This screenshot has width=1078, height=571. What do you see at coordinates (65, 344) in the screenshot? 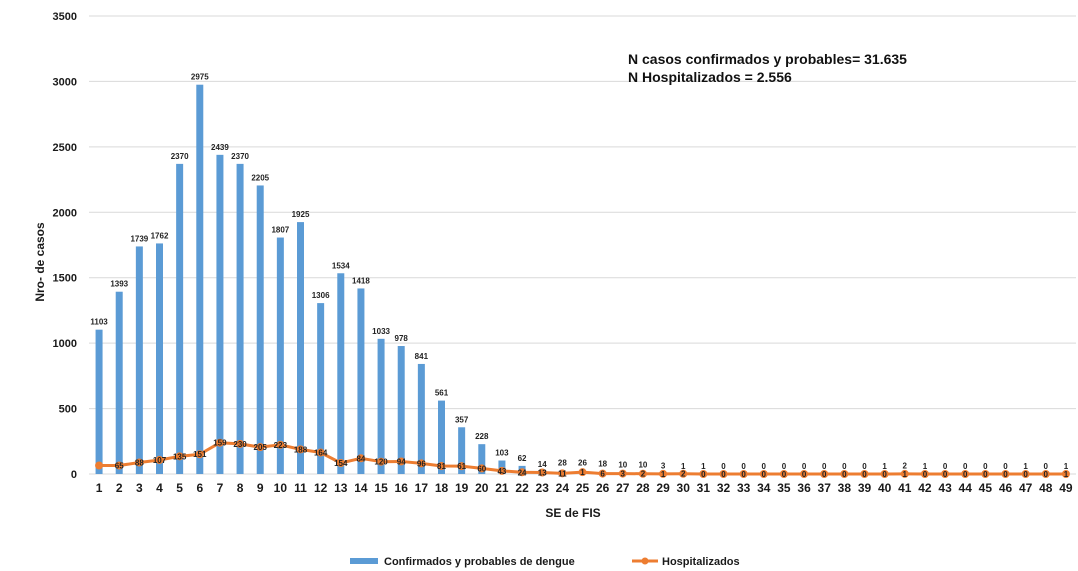
I see `y-tick-label: 1000` at bounding box center [65, 344].